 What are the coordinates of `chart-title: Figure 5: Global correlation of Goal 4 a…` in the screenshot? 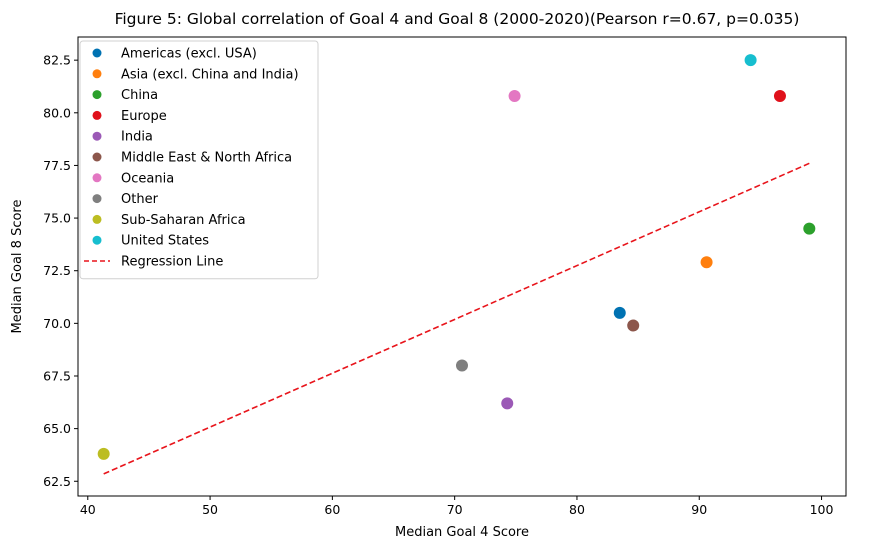 It's located at (457, 19).